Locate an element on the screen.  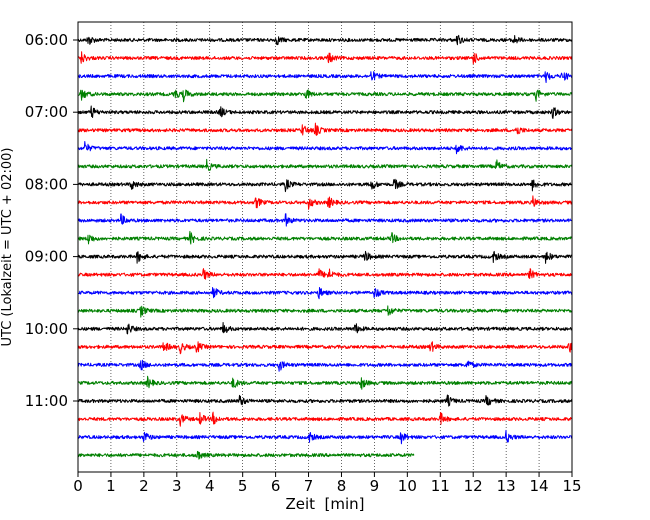
x-tick-label-15: 15 is located at coordinates (571, 486).